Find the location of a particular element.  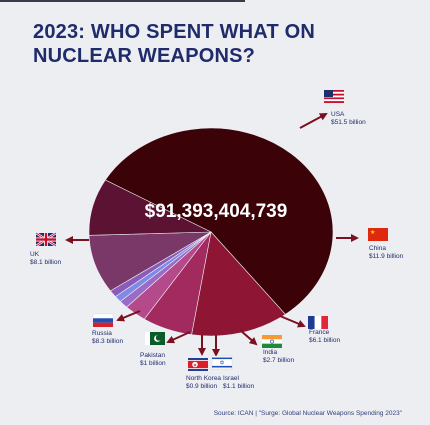

country-label-north-korea: North Korea is located at coordinates (203, 378).